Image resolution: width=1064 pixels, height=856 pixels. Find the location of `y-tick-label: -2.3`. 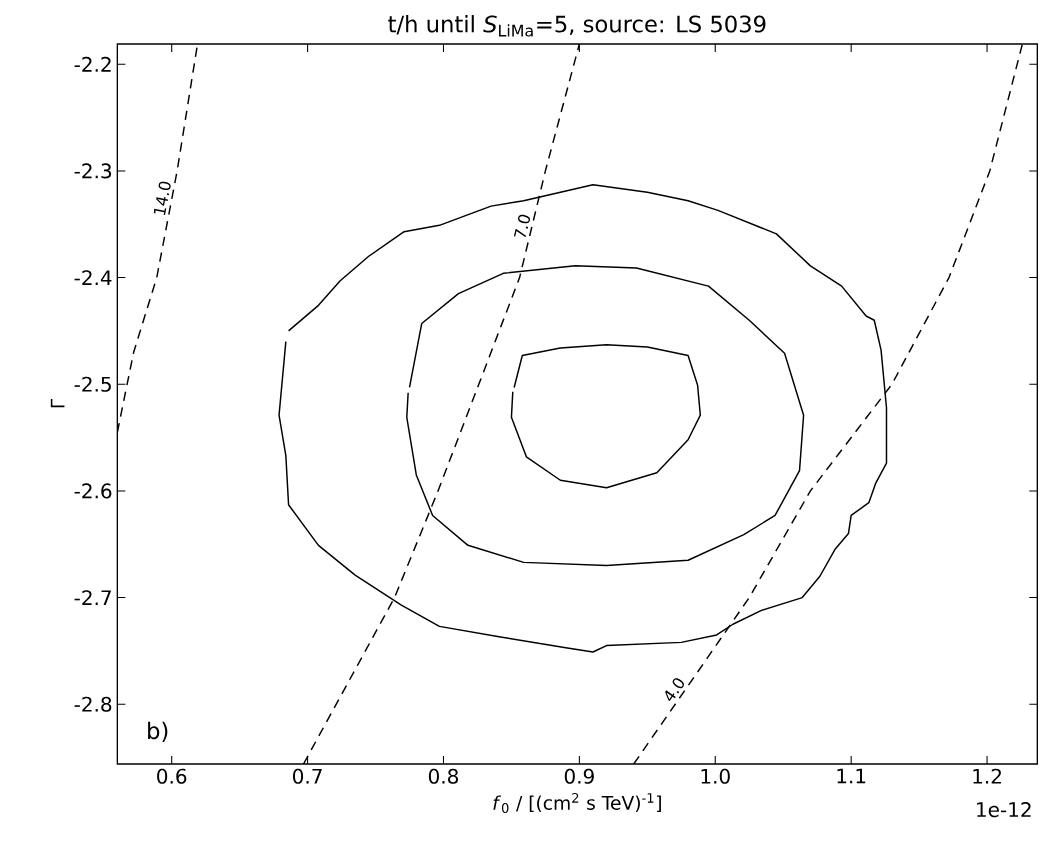

y-tick-label: -2.3 is located at coordinates (93, 171).